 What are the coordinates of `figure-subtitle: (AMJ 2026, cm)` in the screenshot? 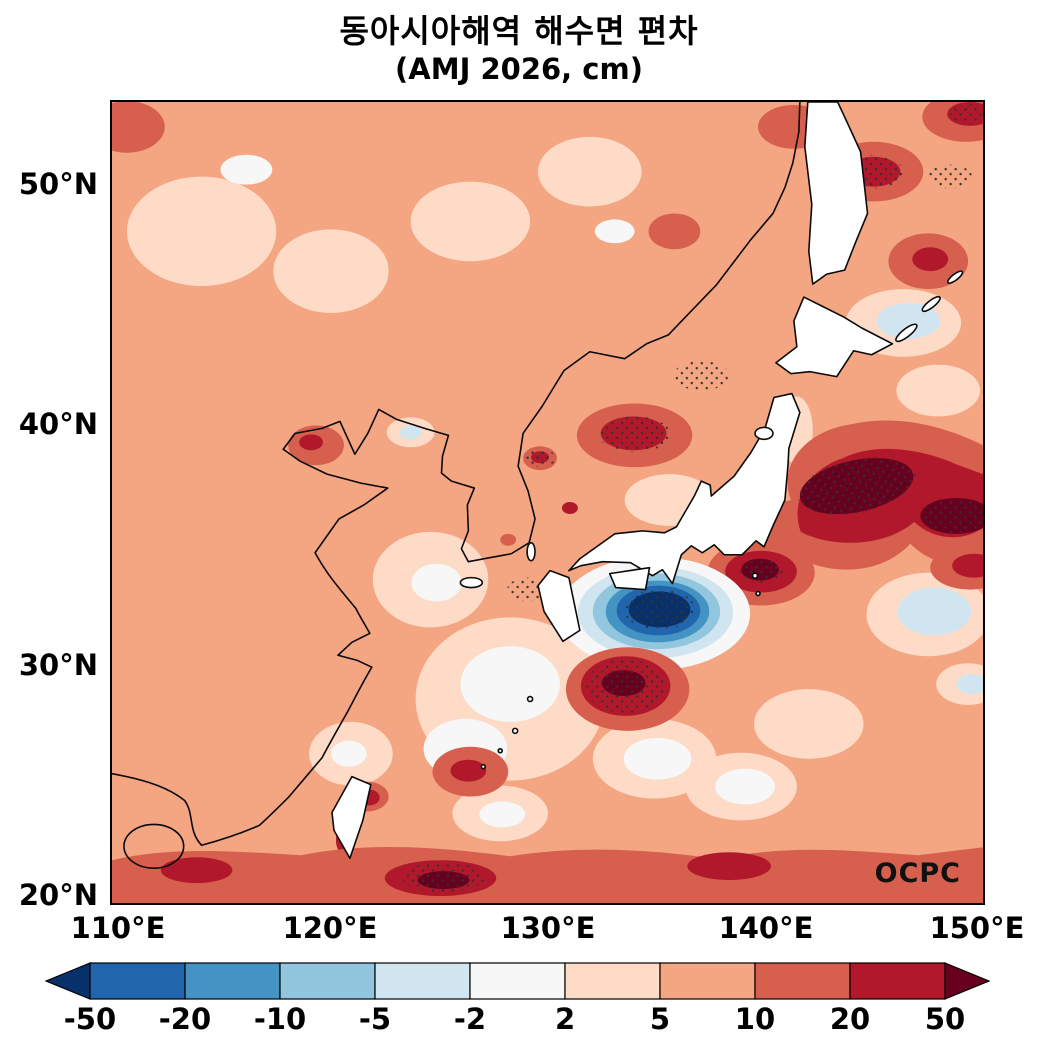 It's located at (519, 69).